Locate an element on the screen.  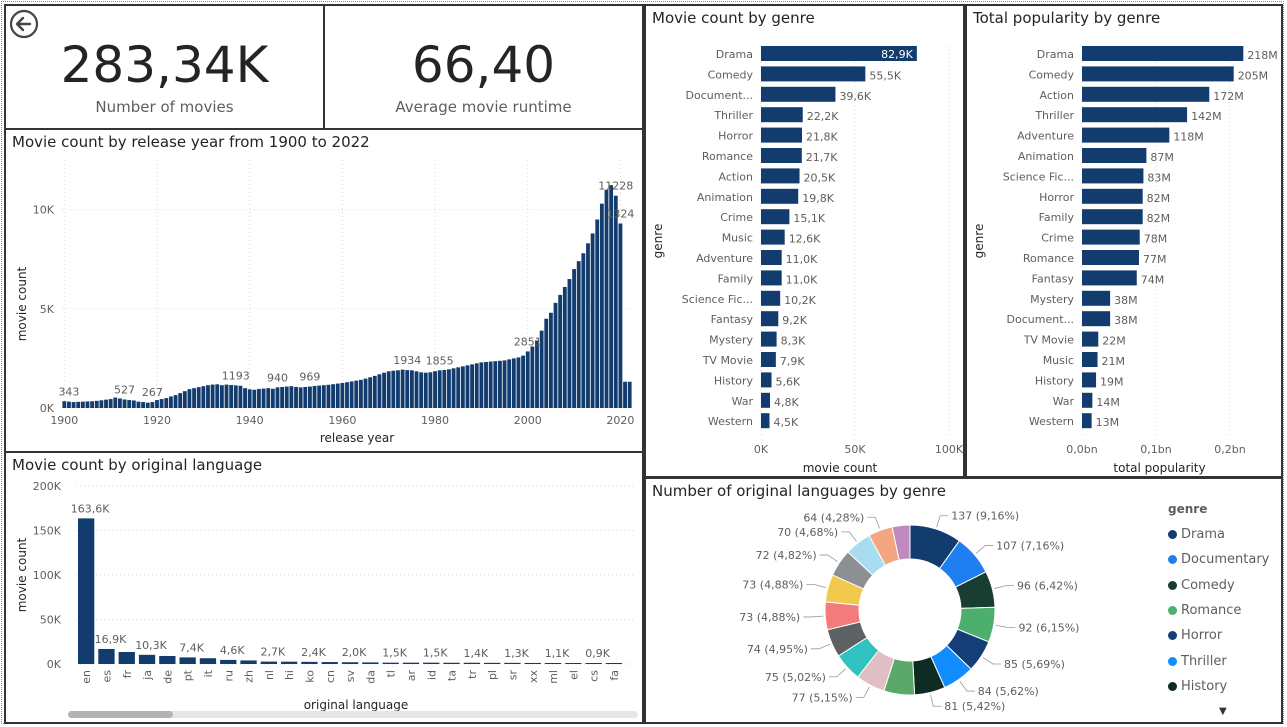
data-label: 2,4K is located at coordinates (313, 652).